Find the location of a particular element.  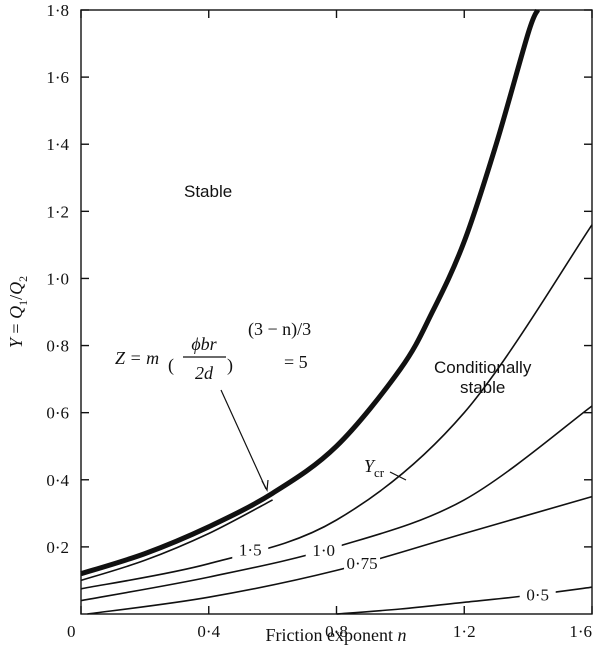

x-tick-label: 0·8 is located at coordinates (336, 631).